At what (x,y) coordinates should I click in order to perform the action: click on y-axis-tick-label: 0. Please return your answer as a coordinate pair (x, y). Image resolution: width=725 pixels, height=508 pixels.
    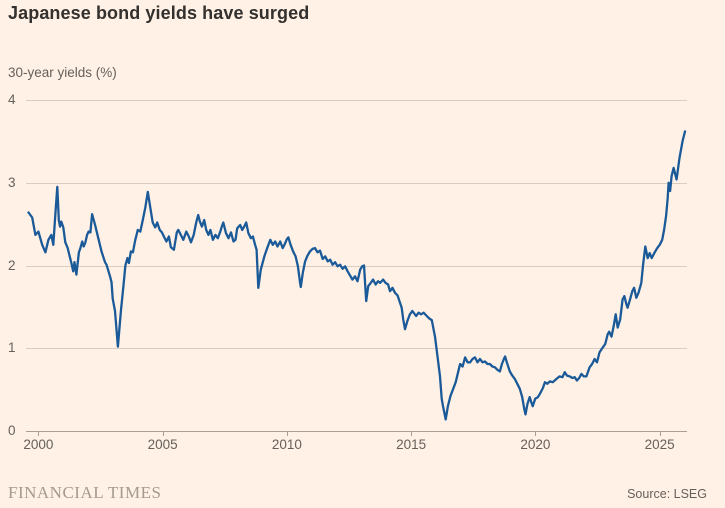
    Looking at the image, I should click on (12, 430).